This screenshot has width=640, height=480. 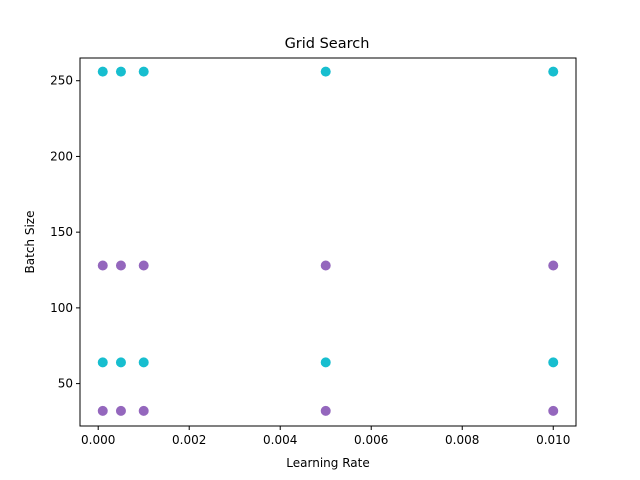 What do you see at coordinates (327, 463) in the screenshot?
I see `x-axis-label: Learning Rate` at bounding box center [327, 463].